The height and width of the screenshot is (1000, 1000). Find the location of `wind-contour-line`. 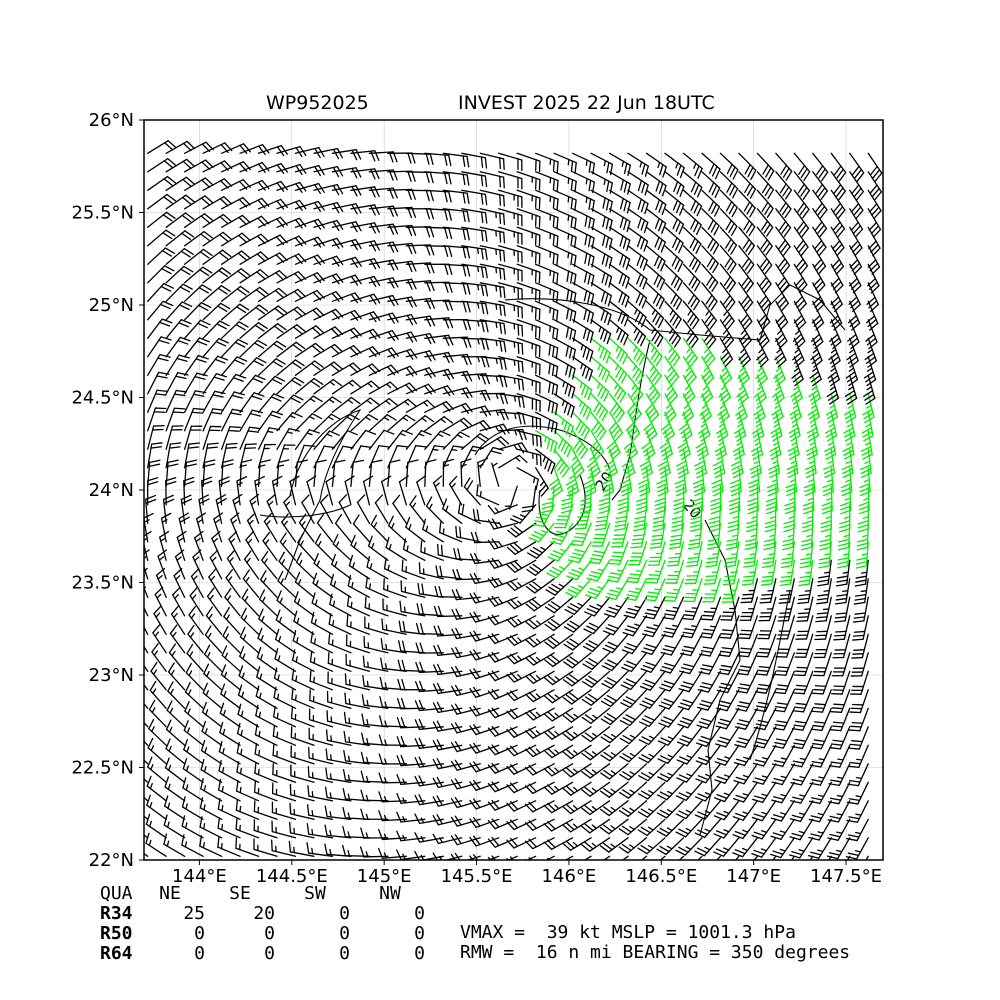

wind-contour-line is located at coordinates (542, 448).